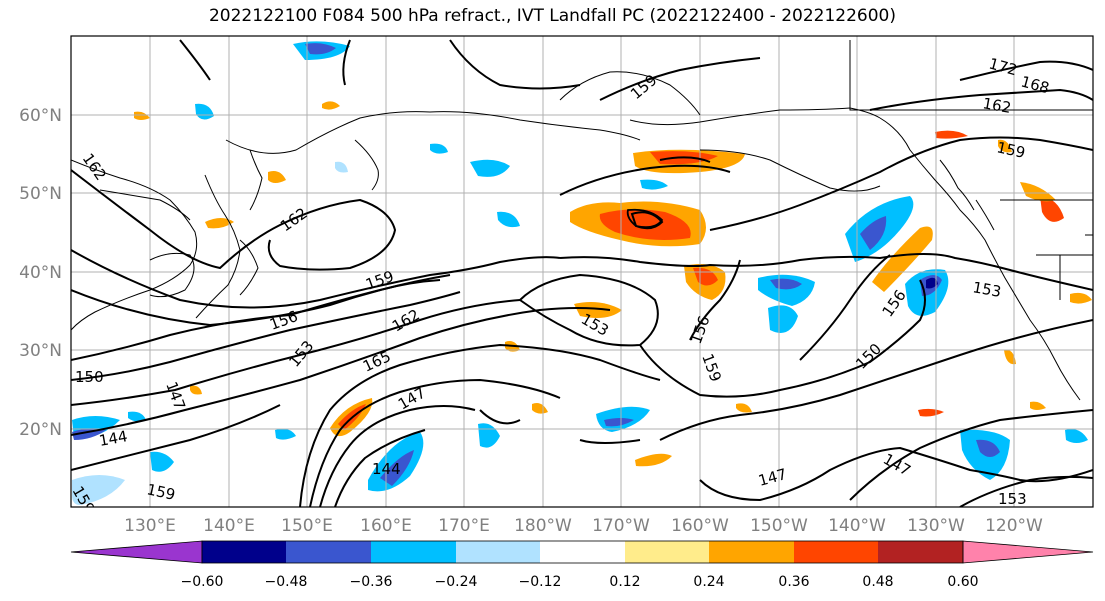 The image size is (1105, 601). Describe the element at coordinates (150, 526) in the screenshot. I see `lon-label: 130°E` at that location.